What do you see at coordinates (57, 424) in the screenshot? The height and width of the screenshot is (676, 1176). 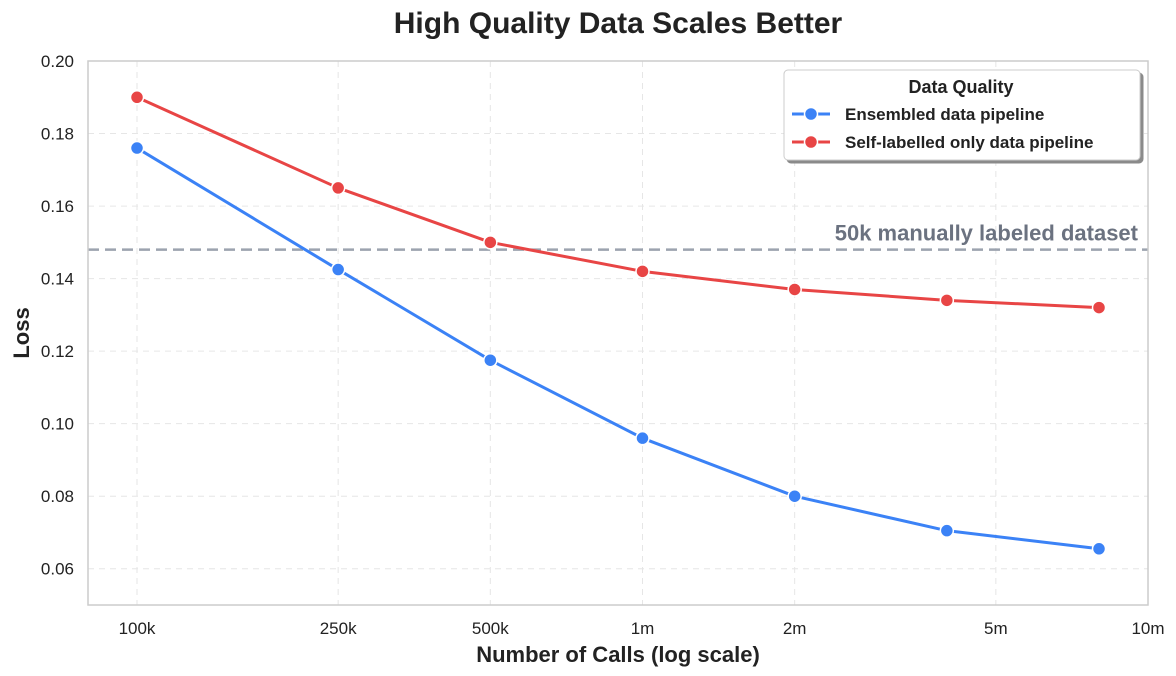 I see `y-tick-label: 0.10` at bounding box center [57, 424].